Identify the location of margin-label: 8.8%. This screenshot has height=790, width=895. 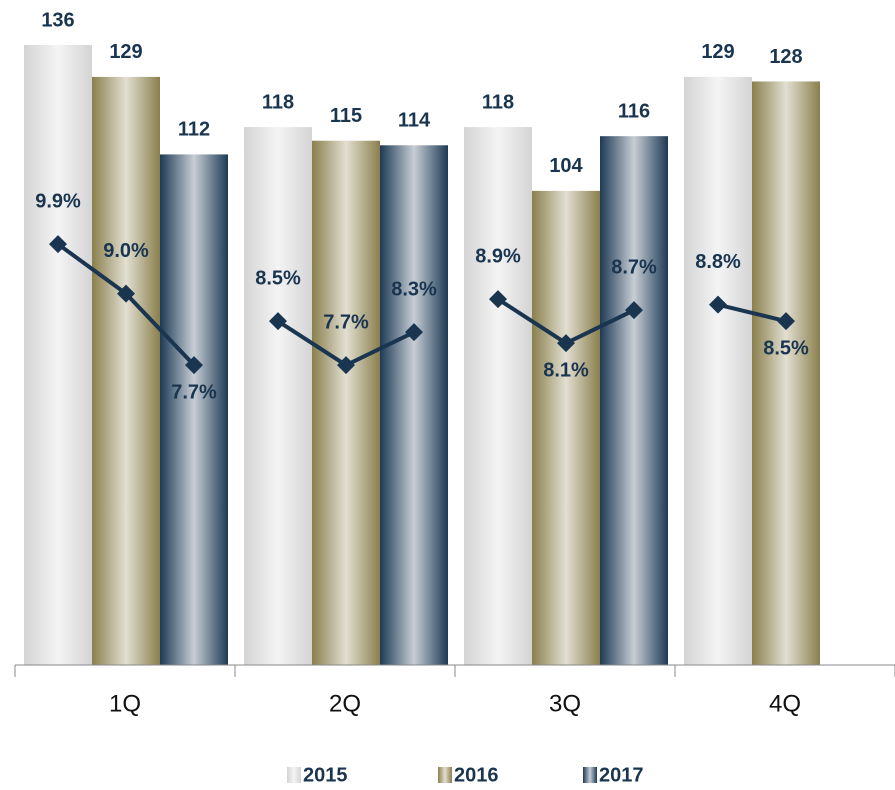
(718, 262).